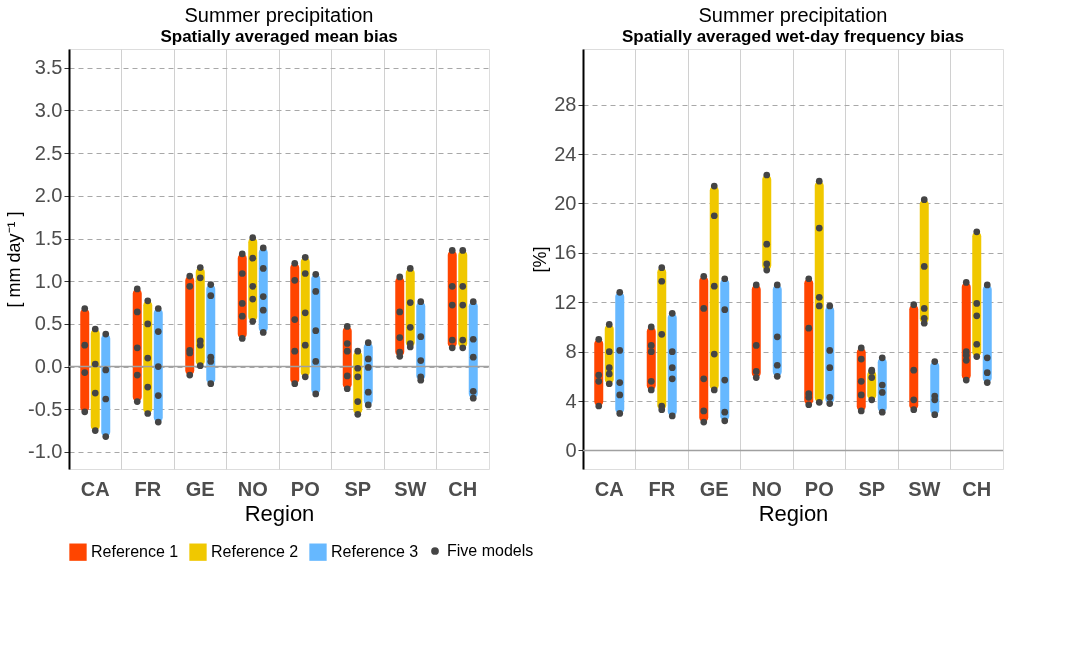 This screenshot has width=1077, height=666. Describe the element at coordinates (565, 153) in the screenshot. I see `y-tick-label: 24` at that location.